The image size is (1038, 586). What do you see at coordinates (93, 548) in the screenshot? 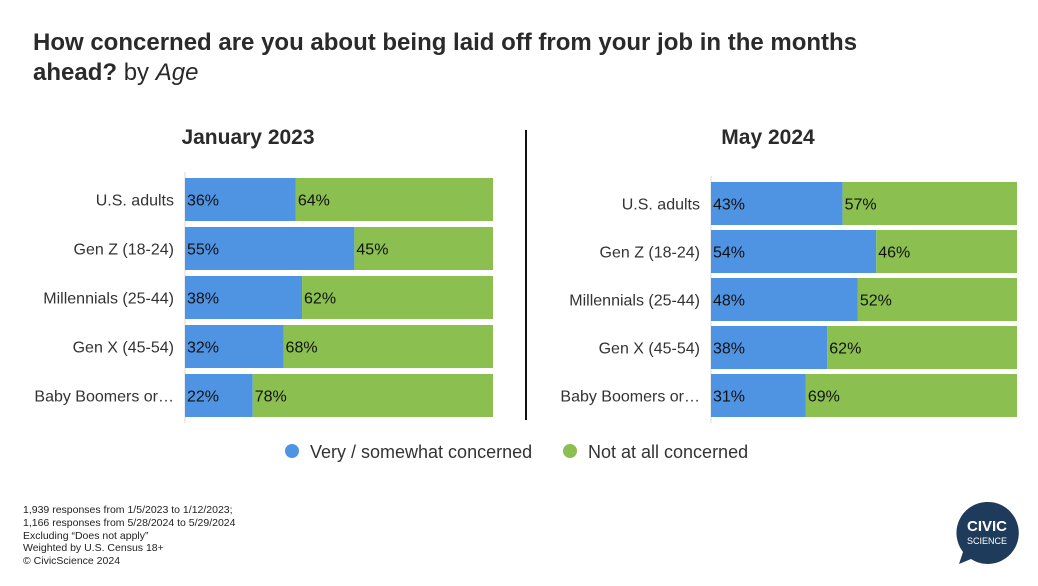
I see `footnote-line: Weighted by U.S. Census 18+` at bounding box center [93, 548].